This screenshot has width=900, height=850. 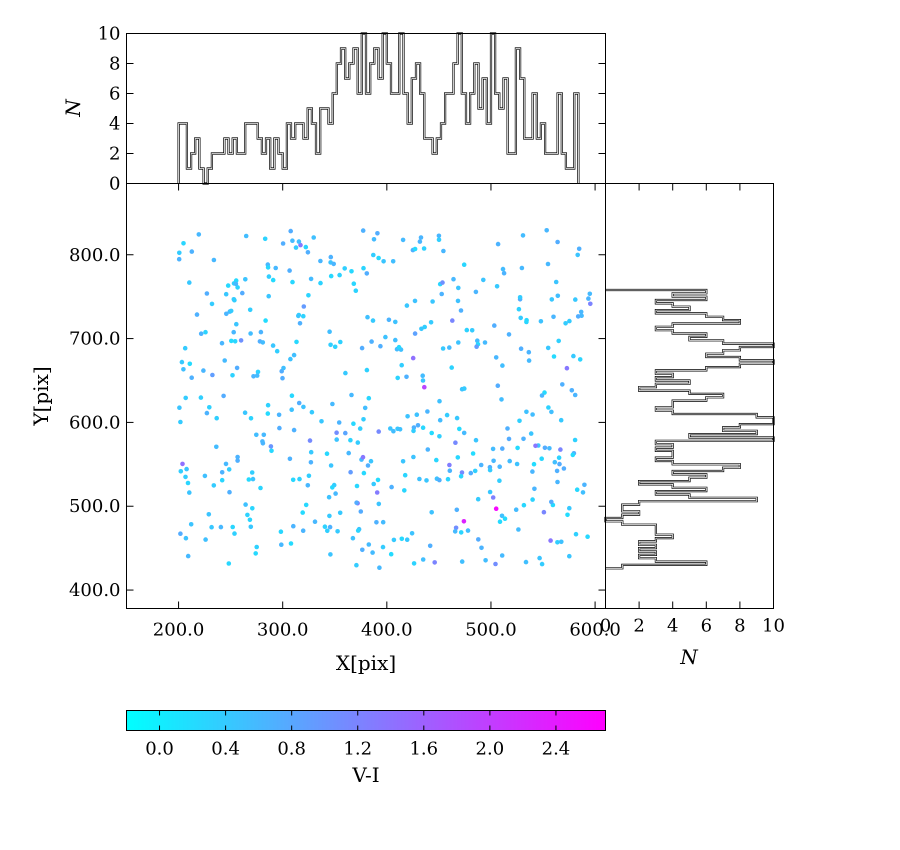 What do you see at coordinates (114, 184) in the screenshot?
I see `top-hist-tick-label: 0` at bounding box center [114, 184].